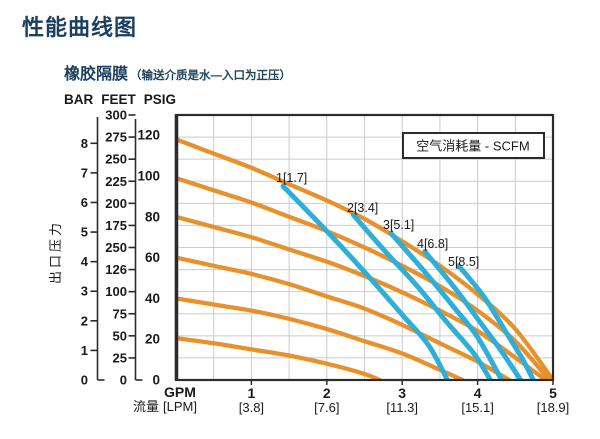 This screenshot has width=600, height=439. Describe the element at coordinates (80, 27) in the screenshot. I see `page-title: 性能曲线图` at that location.